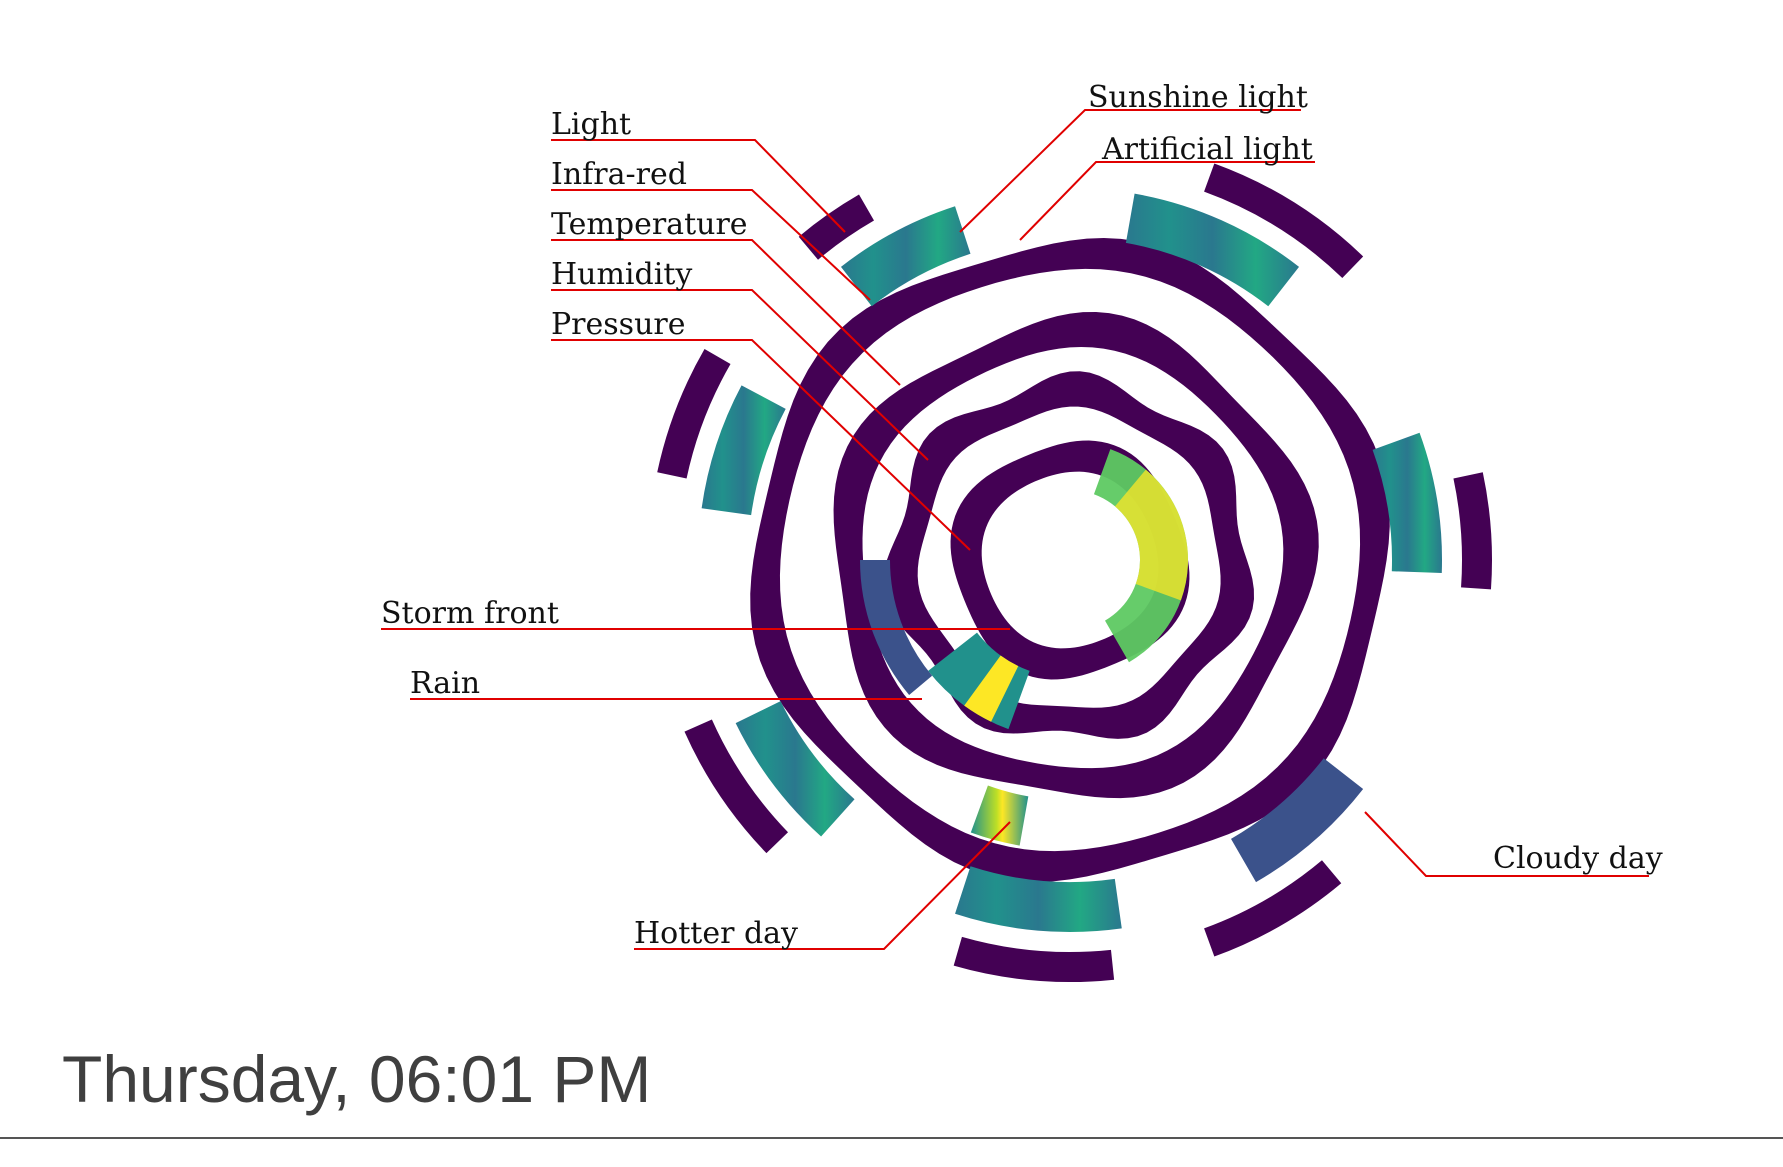 The image size is (1783, 1167). What do you see at coordinates (836, 227) in the screenshot?
I see `spike-light-nw` at bounding box center [836, 227].